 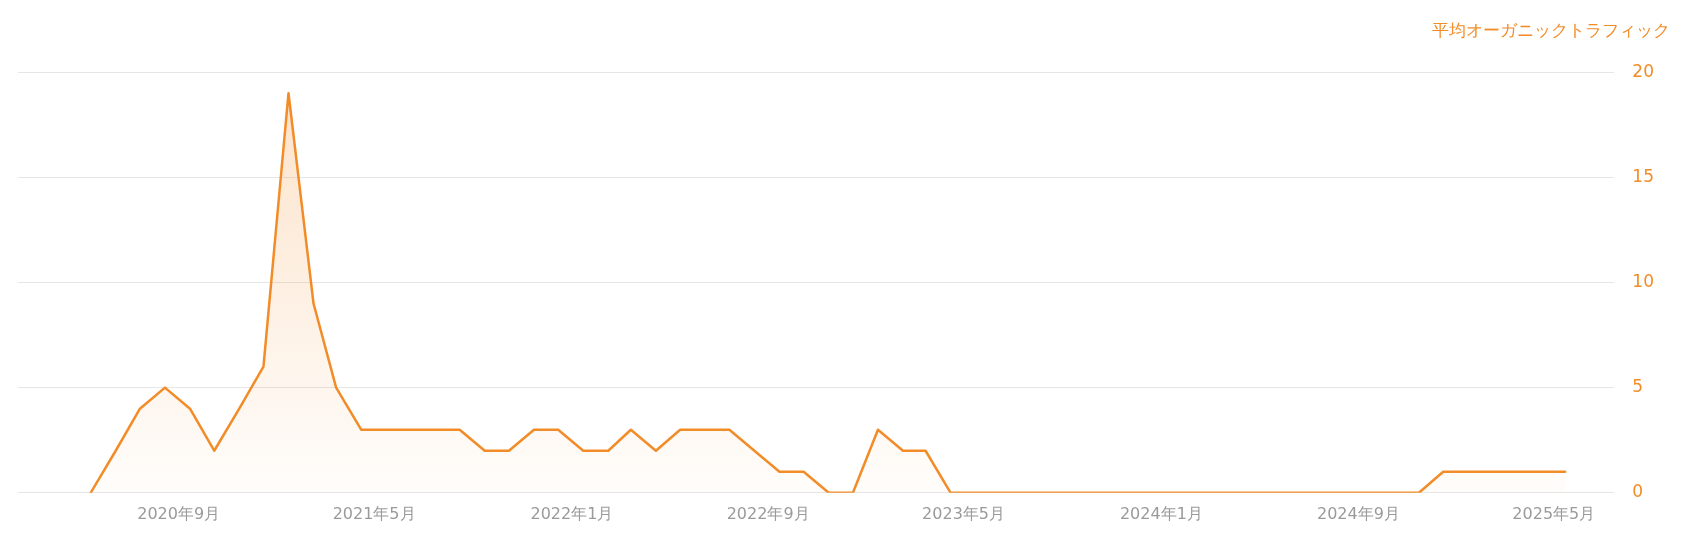 What do you see at coordinates (768, 513) in the screenshot?
I see `x-tick-label: 2022年9月` at bounding box center [768, 513].